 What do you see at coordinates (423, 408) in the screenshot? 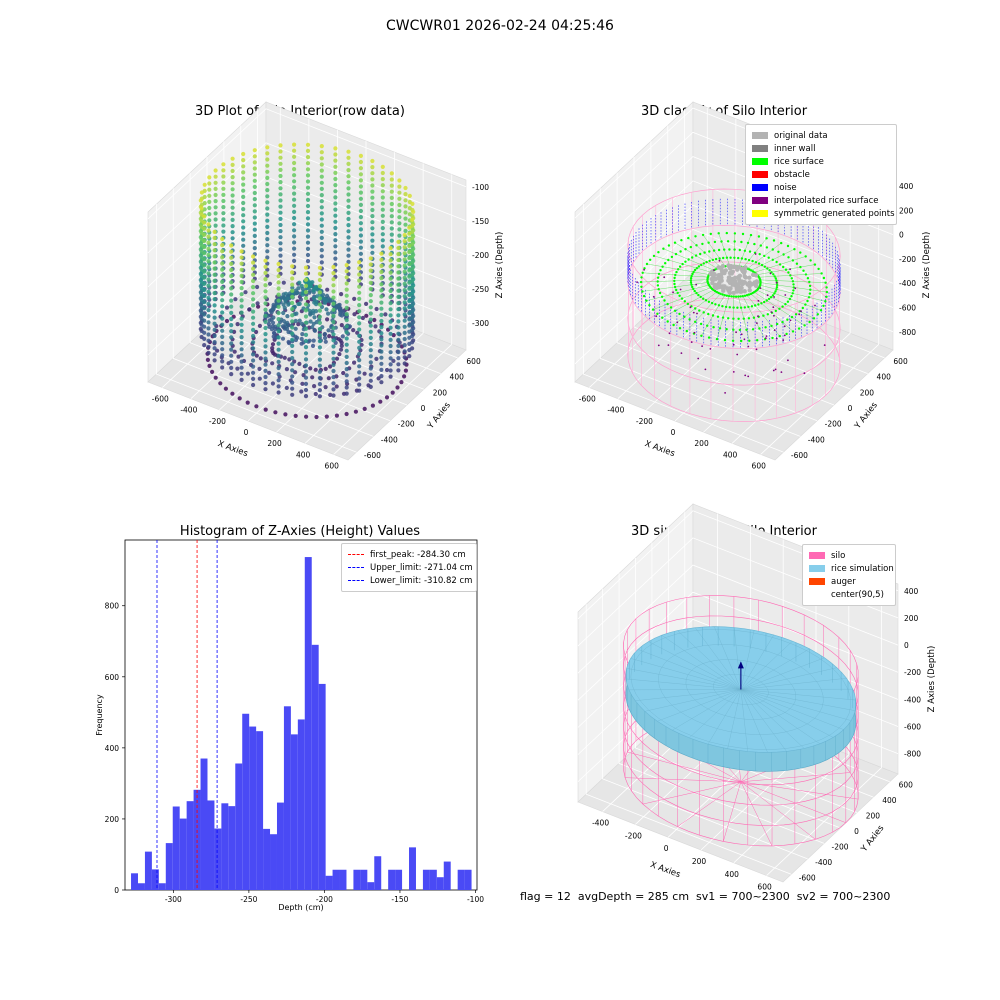
I see `y-tick-label: 0` at bounding box center [423, 408].